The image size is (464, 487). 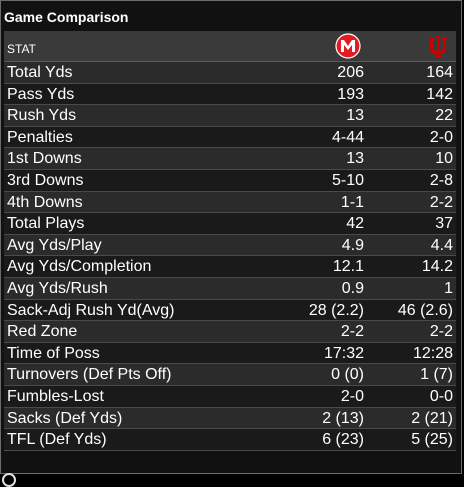 I want to click on stat-label: Avg Yds/Completion, so click(x=79, y=267).